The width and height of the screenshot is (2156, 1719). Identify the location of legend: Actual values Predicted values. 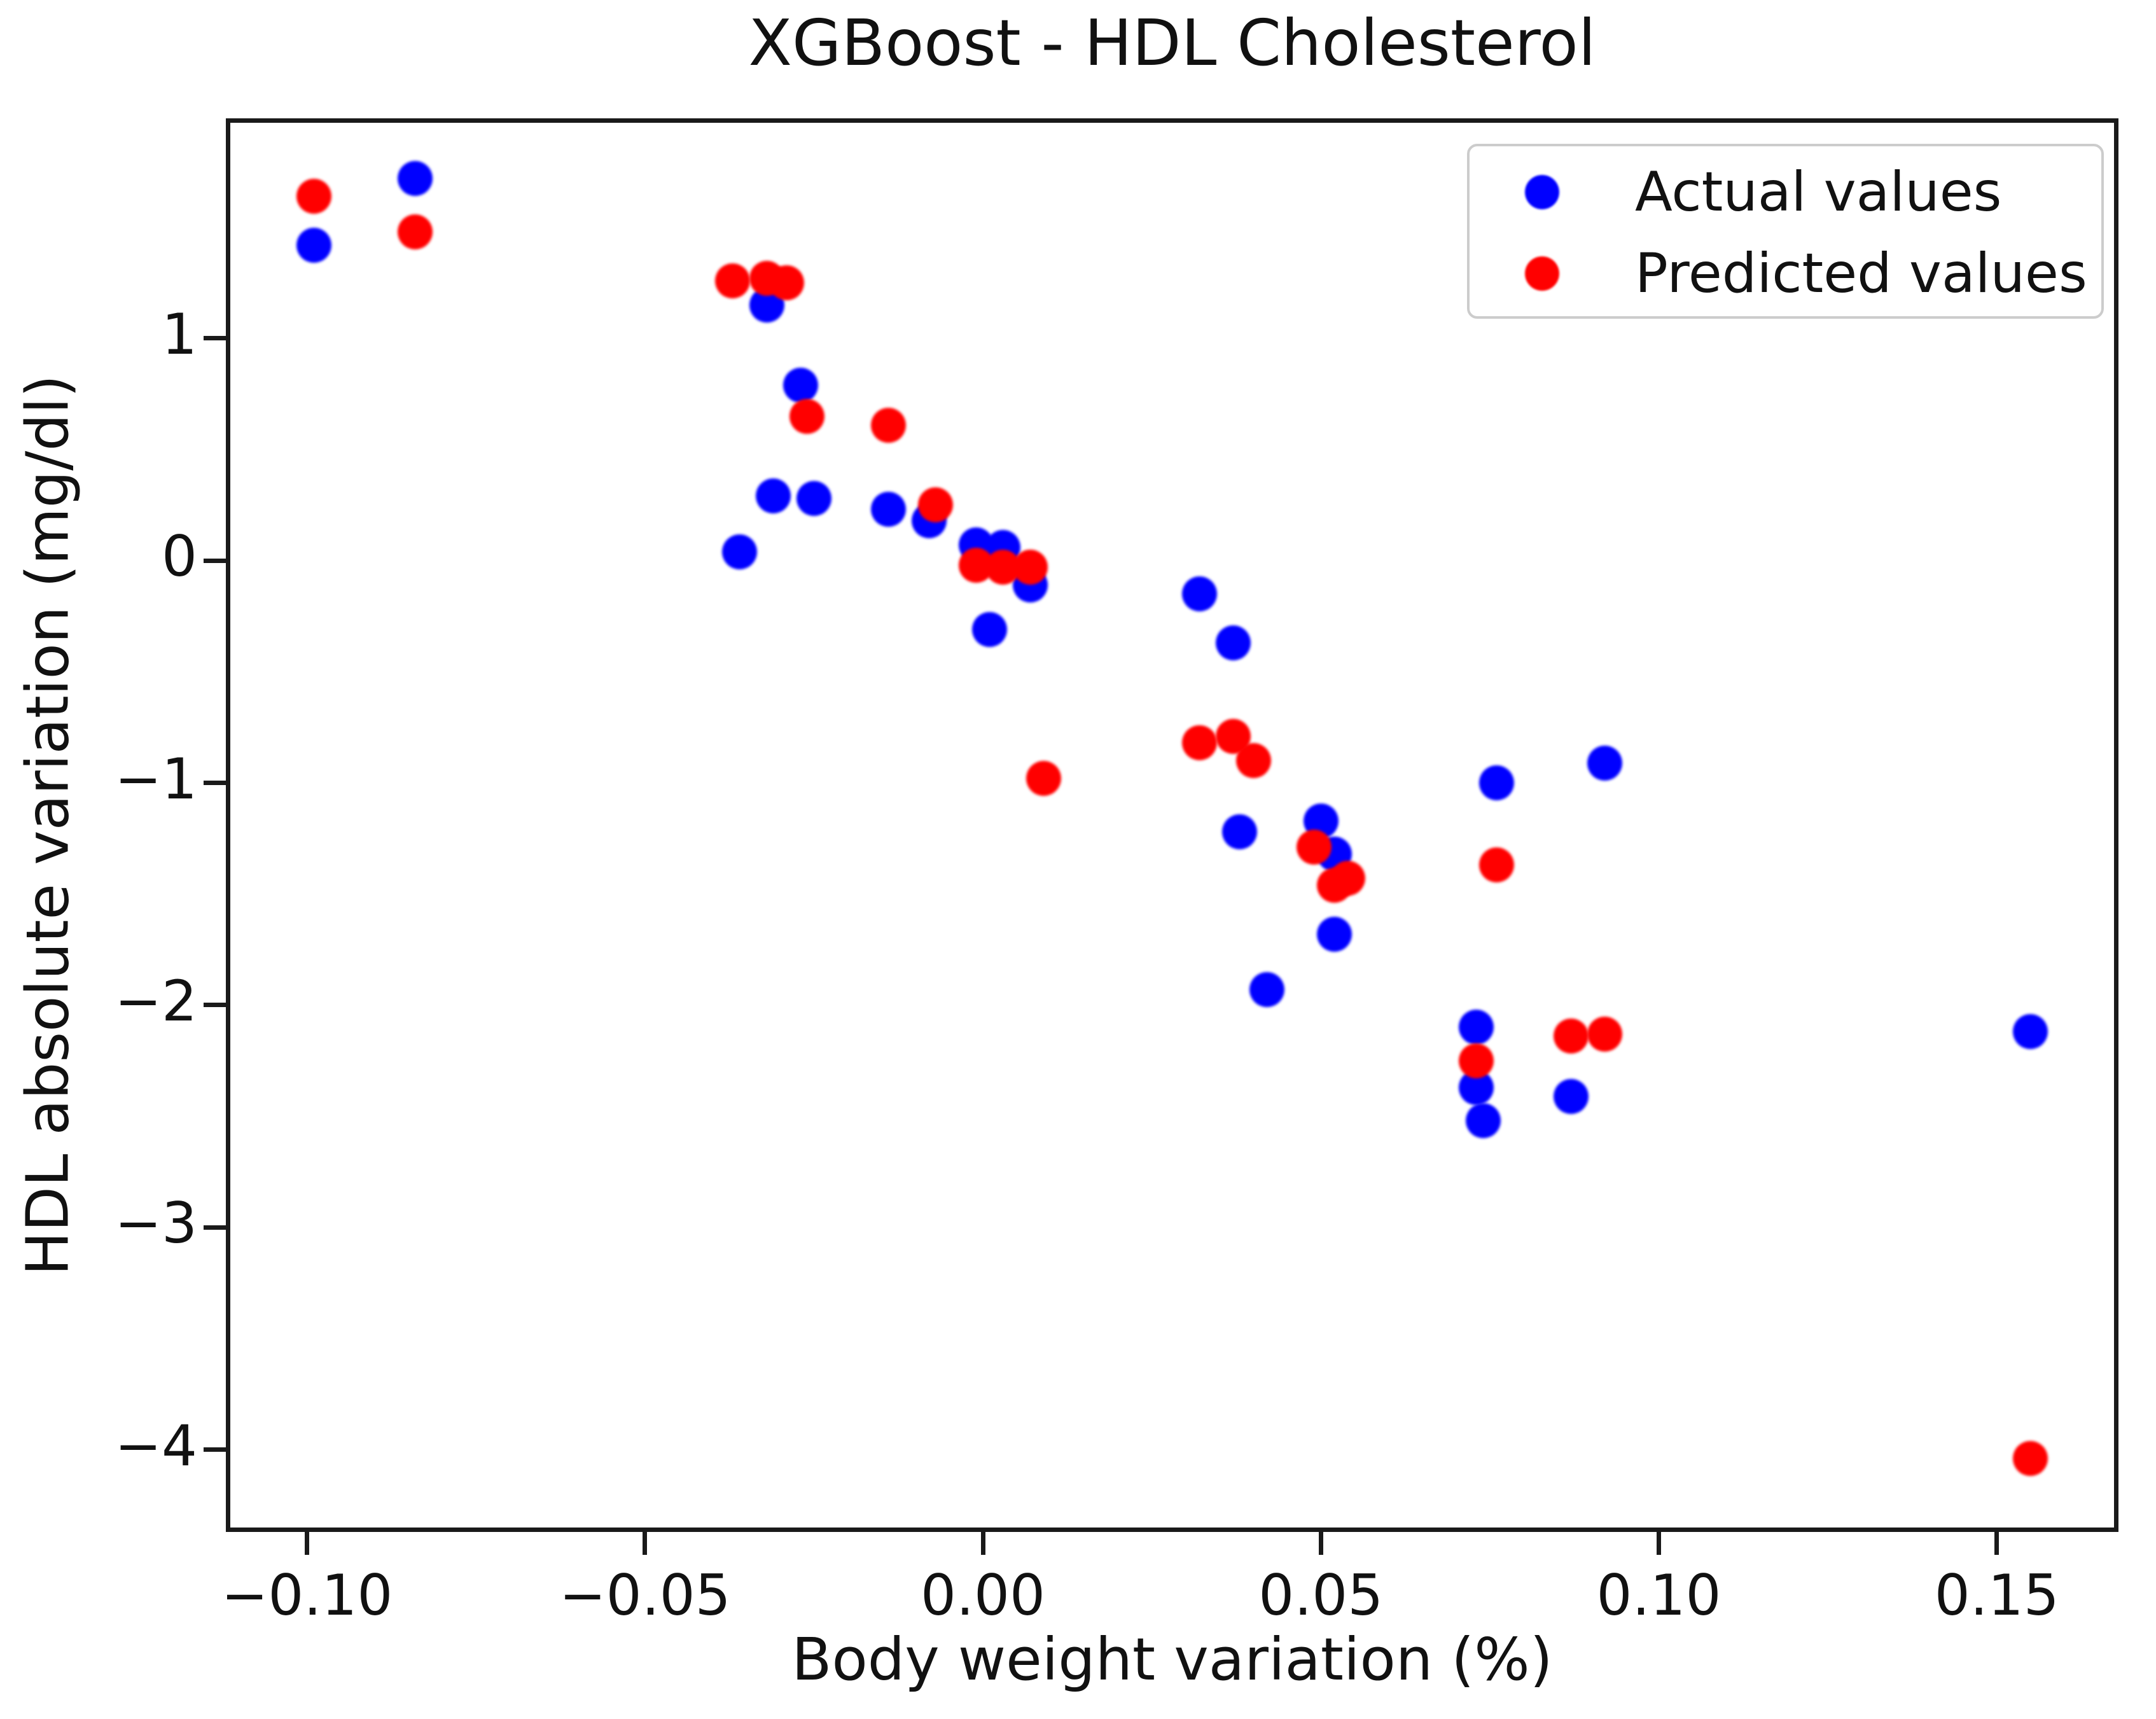
(1785, 231).